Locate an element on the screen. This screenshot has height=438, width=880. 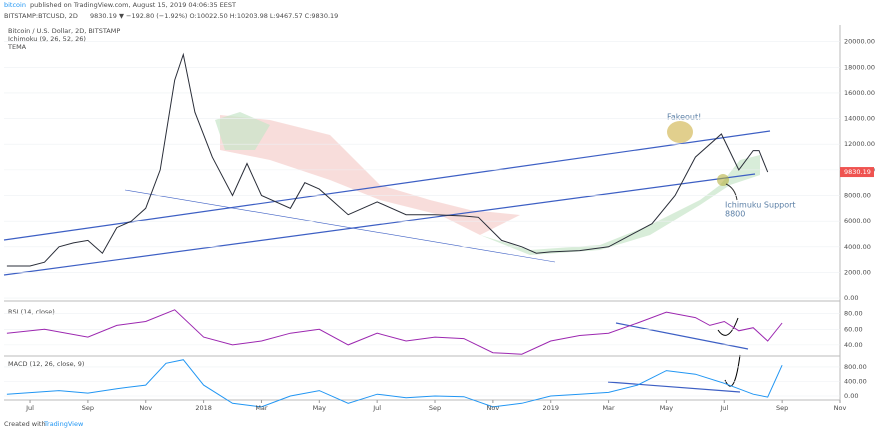
footer-brand: TradingView is located at coordinates (63, 424).